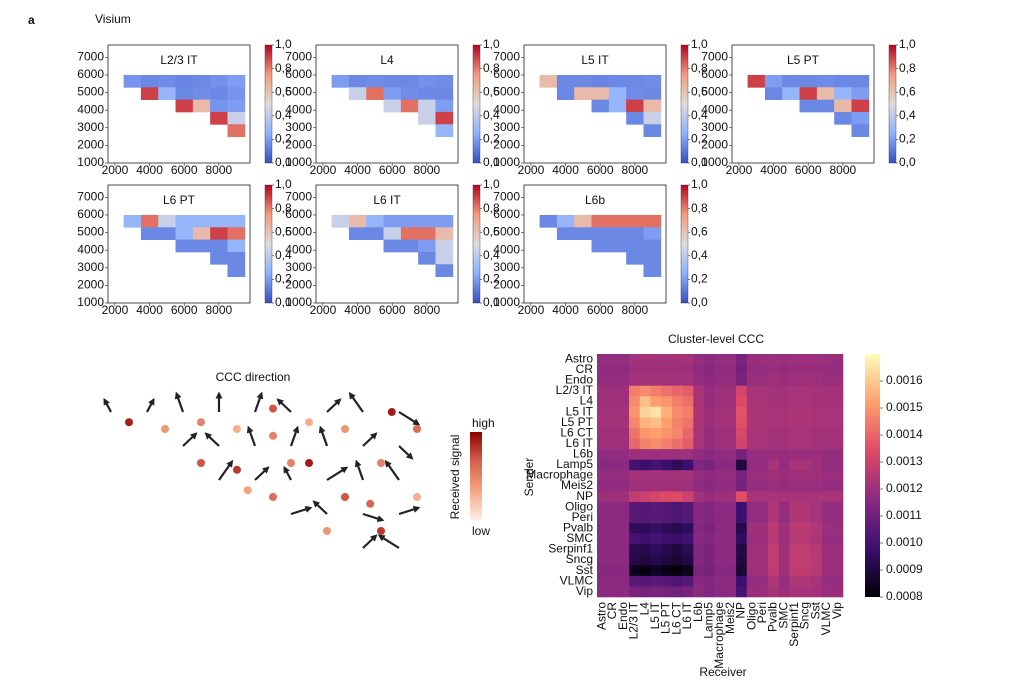 The image size is (1016, 687). What do you see at coordinates (506, 74) in the screenshot?
I see `y-tick-label: 6000` at bounding box center [506, 74].